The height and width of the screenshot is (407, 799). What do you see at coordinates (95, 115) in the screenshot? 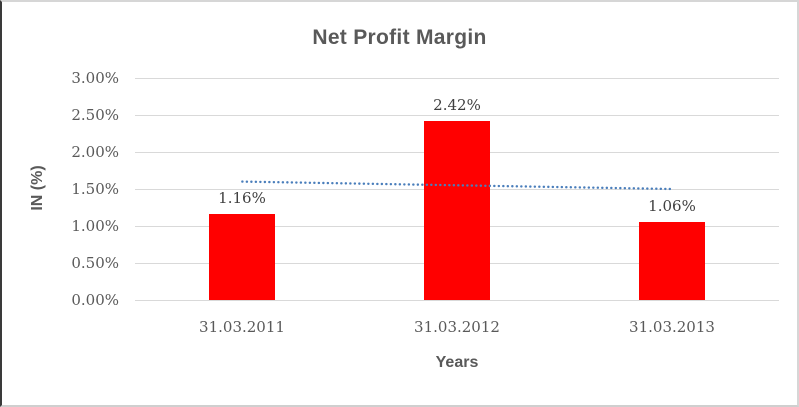
I see `y-tick-label: 2.50%` at bounding box center [95, 115].